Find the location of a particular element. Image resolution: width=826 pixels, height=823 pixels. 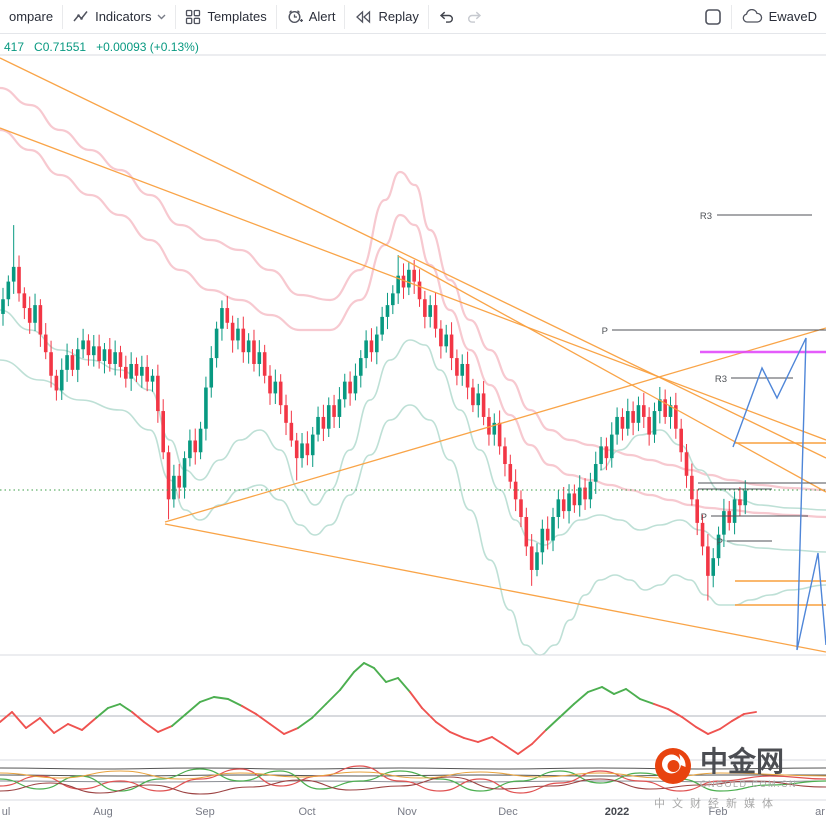

templates-grid-icon is located at coordinates (193, 17).